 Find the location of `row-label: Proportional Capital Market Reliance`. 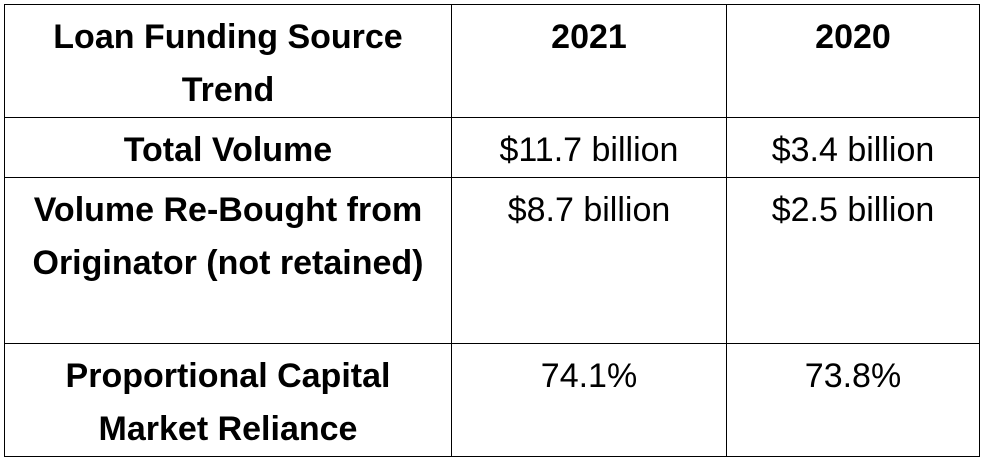

row-label: Proportional Capital Market Reliance is located at coordinates (228, 402).